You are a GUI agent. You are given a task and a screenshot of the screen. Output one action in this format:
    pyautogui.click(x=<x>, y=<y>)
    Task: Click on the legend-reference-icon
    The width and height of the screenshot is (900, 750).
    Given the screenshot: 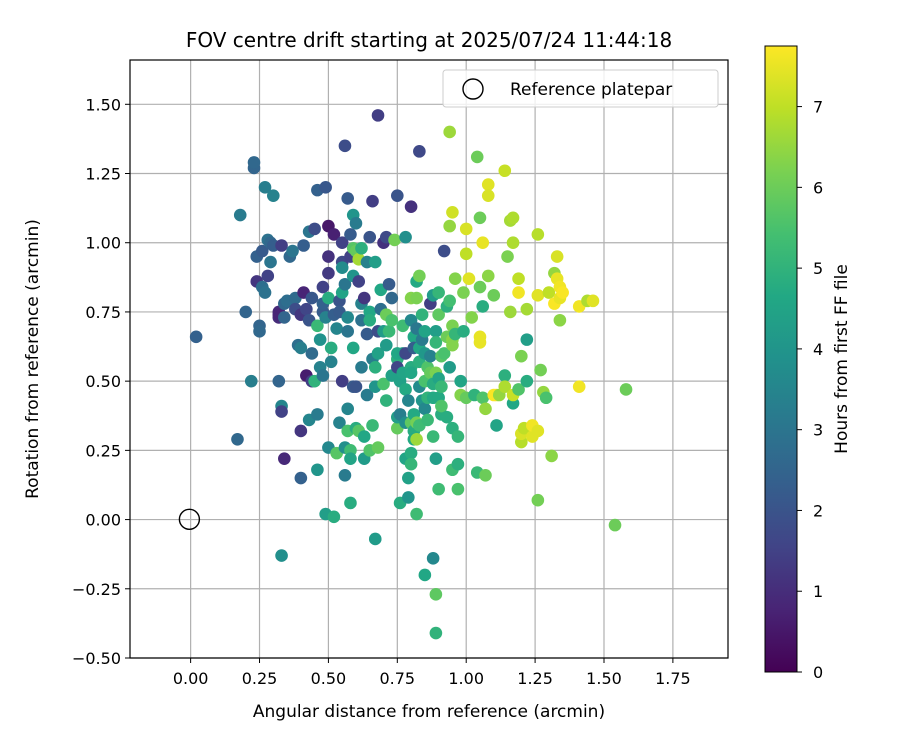 What is the action you would take?
    pyautogui.click(x=473, y=89)
    